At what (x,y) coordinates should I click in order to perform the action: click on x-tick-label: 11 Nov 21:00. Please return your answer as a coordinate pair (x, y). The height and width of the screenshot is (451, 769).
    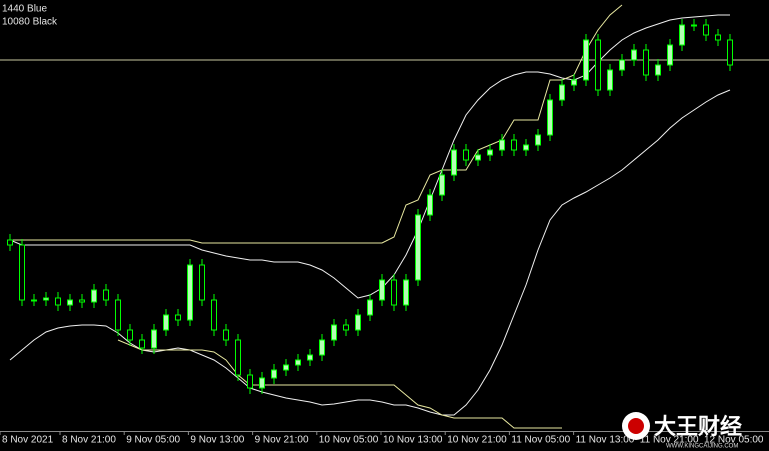
    Looking at the image, I should click on (669, 440).